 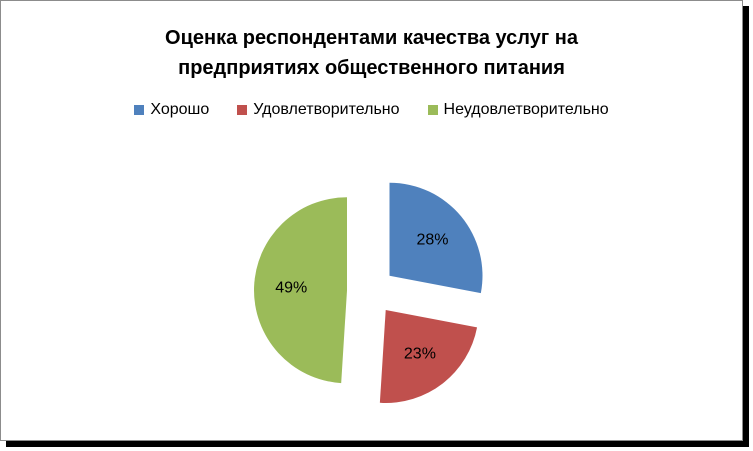 I want to click on legend-swatch-unsatisfactory, so click(x=432, y=110).